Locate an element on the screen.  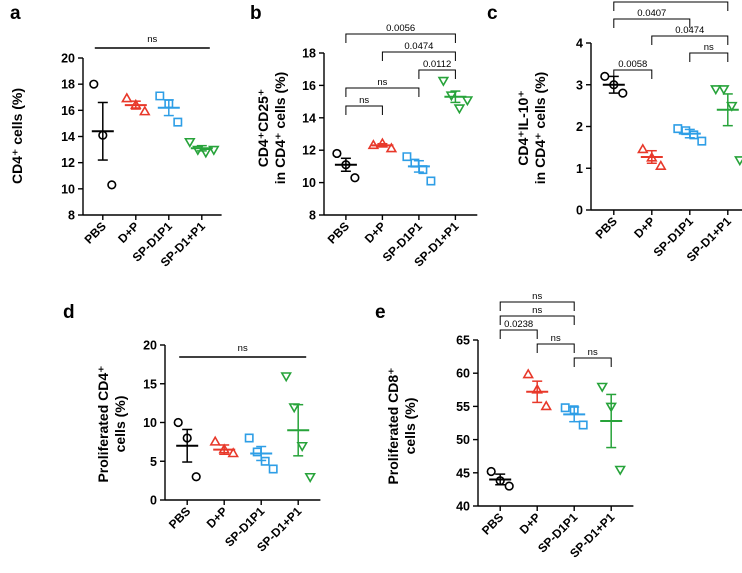
panel-letter: b is located at coordinates (256, 13).